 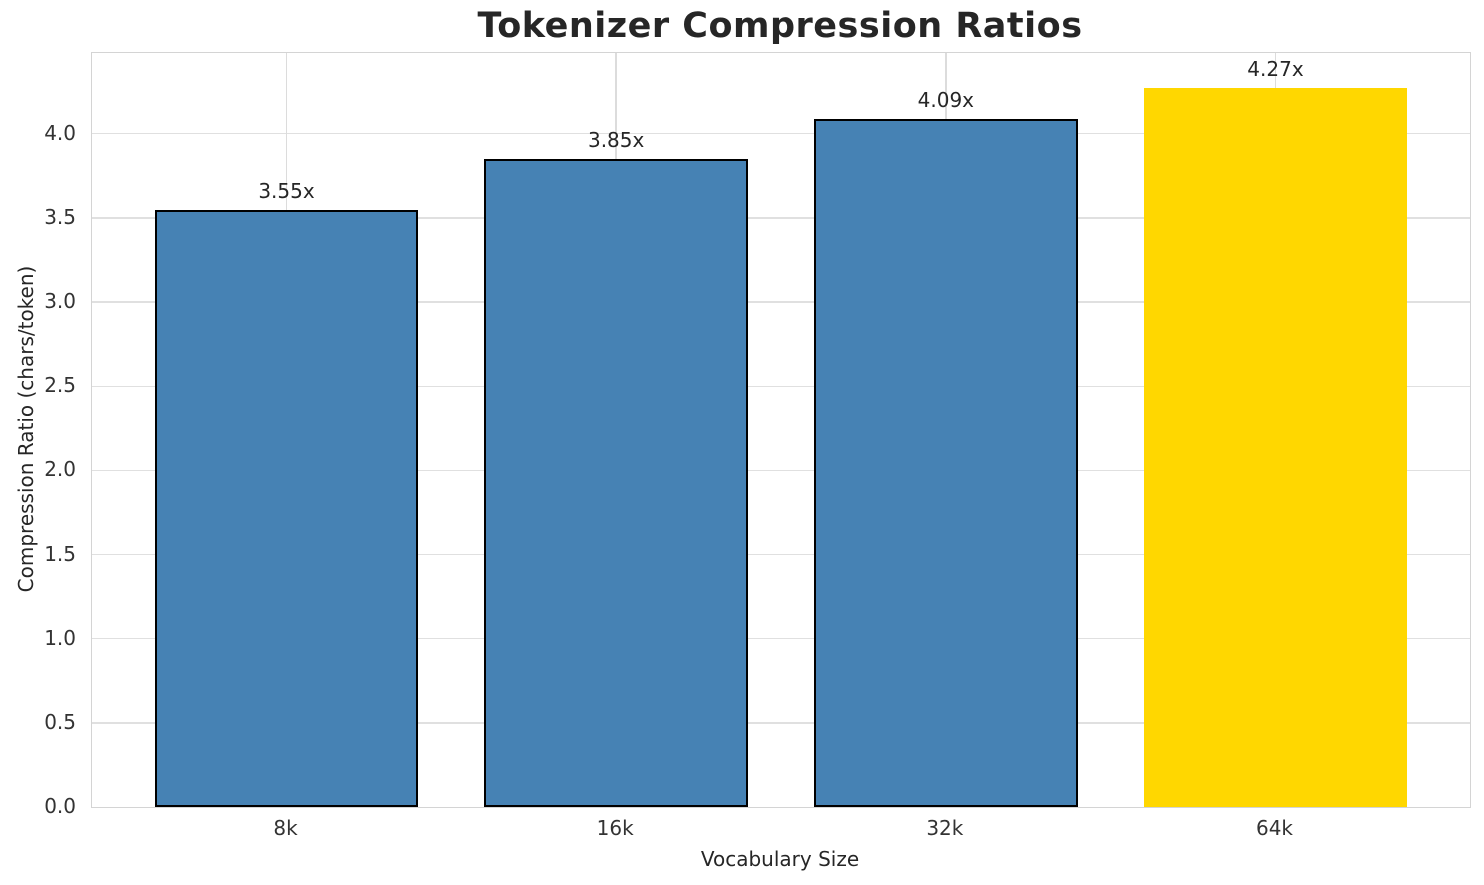 What do you see at coordinates (286, 190) in the screenshot?
I see `bar-value-label: 3.55x` at bounding box center [286, 190].